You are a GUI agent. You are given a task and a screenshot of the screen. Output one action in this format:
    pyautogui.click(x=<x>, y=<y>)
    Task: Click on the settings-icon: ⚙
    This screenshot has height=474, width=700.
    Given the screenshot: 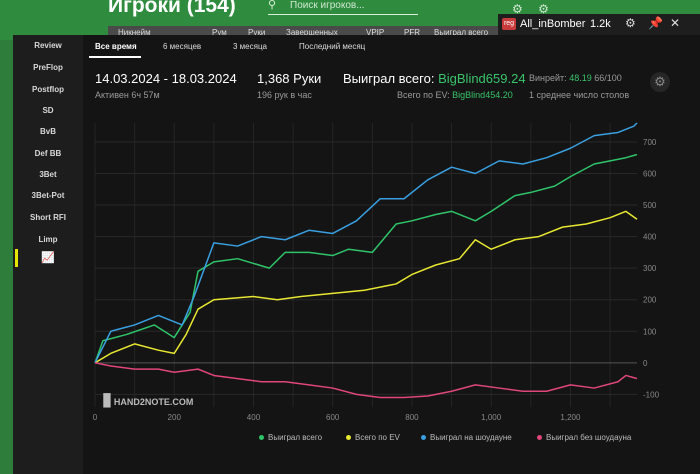 What is the action you would take?
    pyautogui.click(x=543, y=9)
    